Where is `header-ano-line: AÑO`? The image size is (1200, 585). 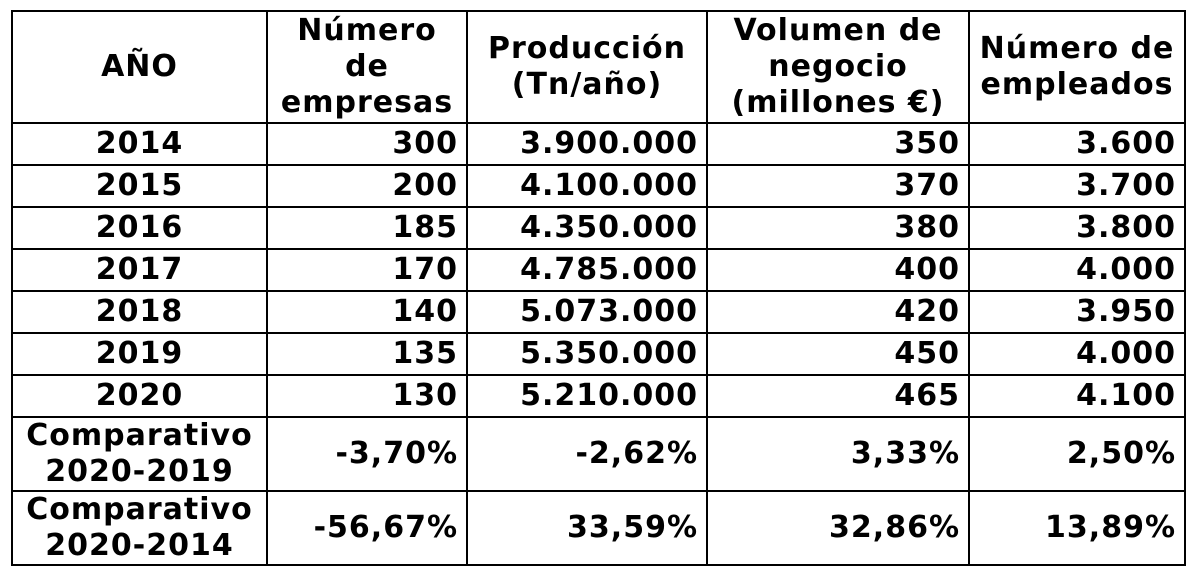
header-ano-line: AÑO is located at coordinates (139, 66).